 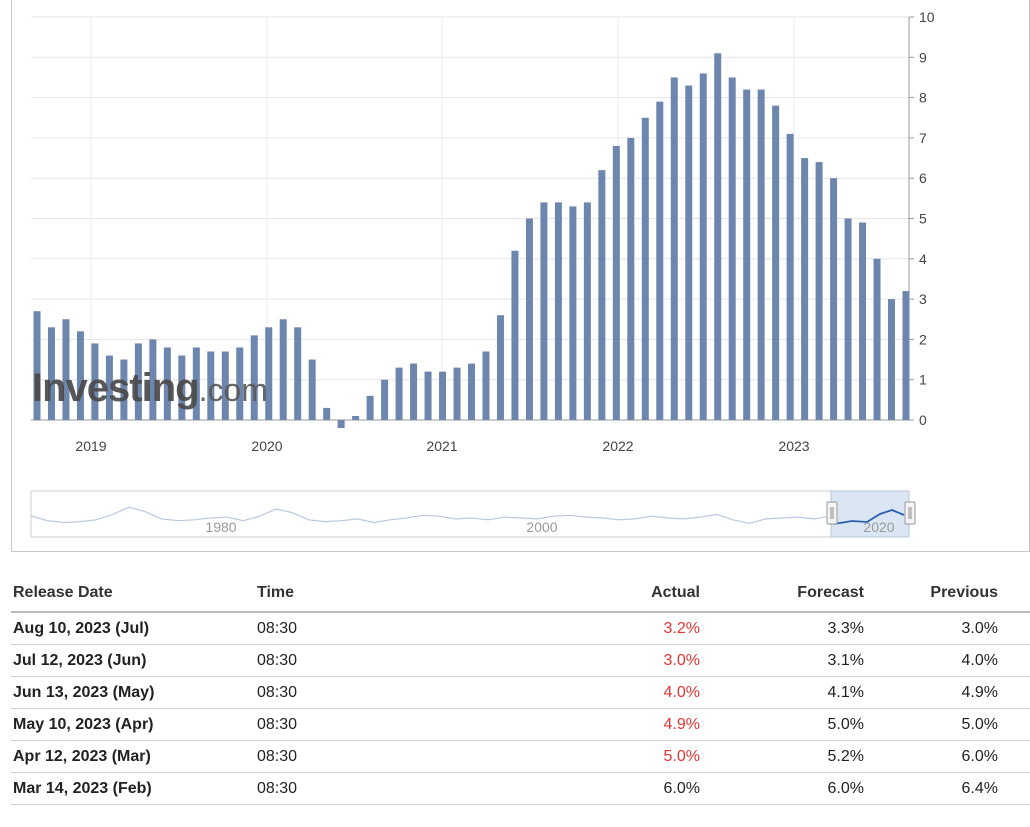 What do you see at coordinates (133, 692) in the screenshot?
I see `cell-date: Jun 13, 2023 (May)` at bounding box center [133, 692].